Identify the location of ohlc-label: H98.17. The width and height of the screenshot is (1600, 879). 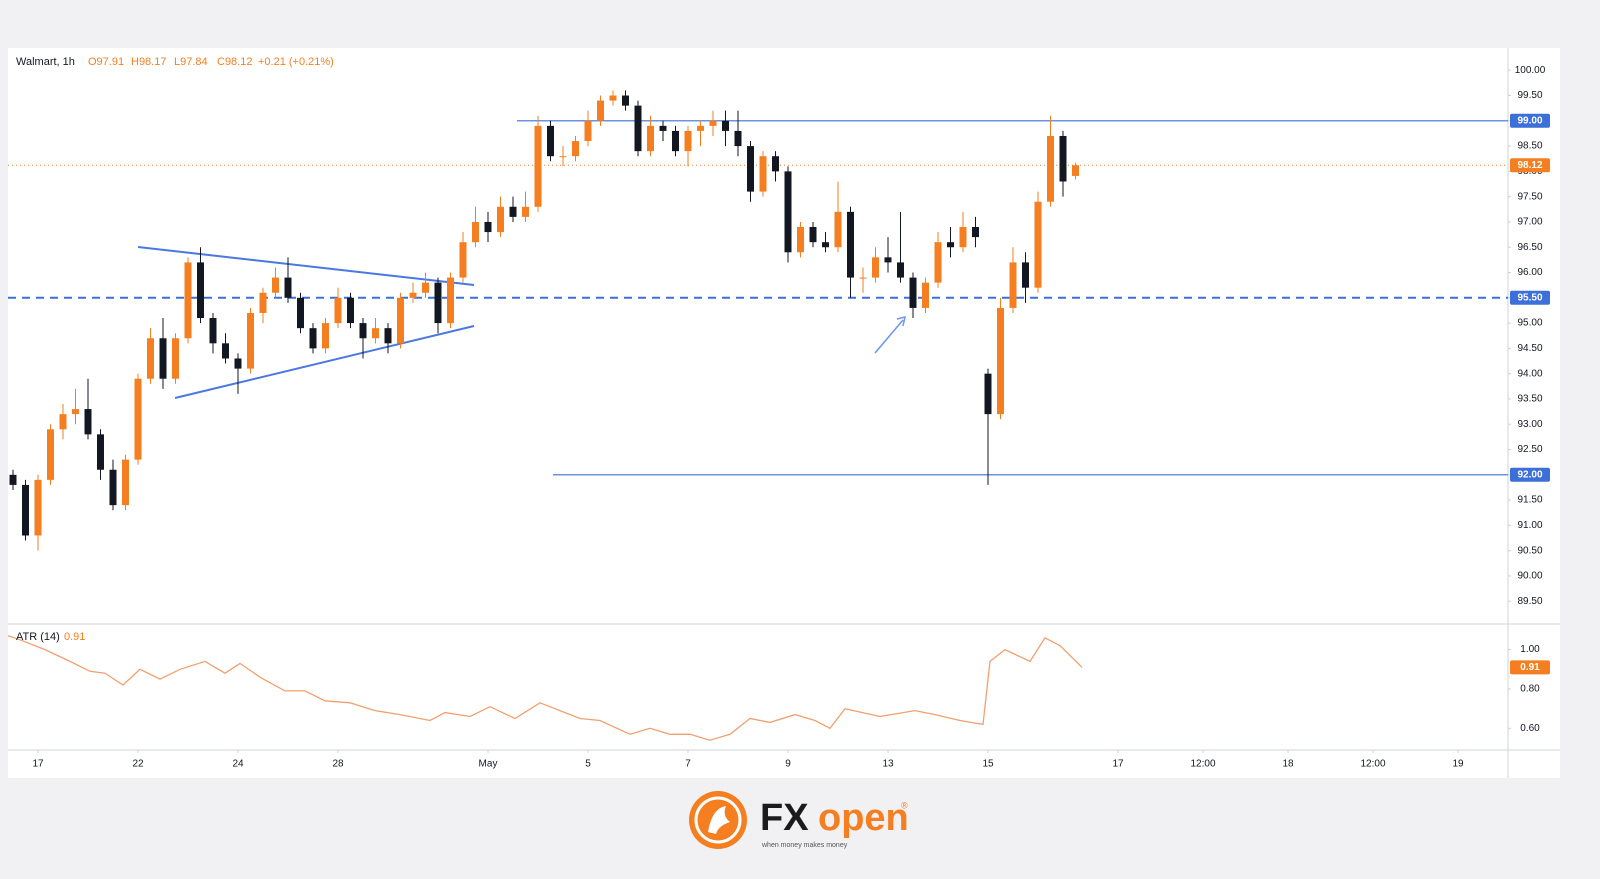
(148, 62).